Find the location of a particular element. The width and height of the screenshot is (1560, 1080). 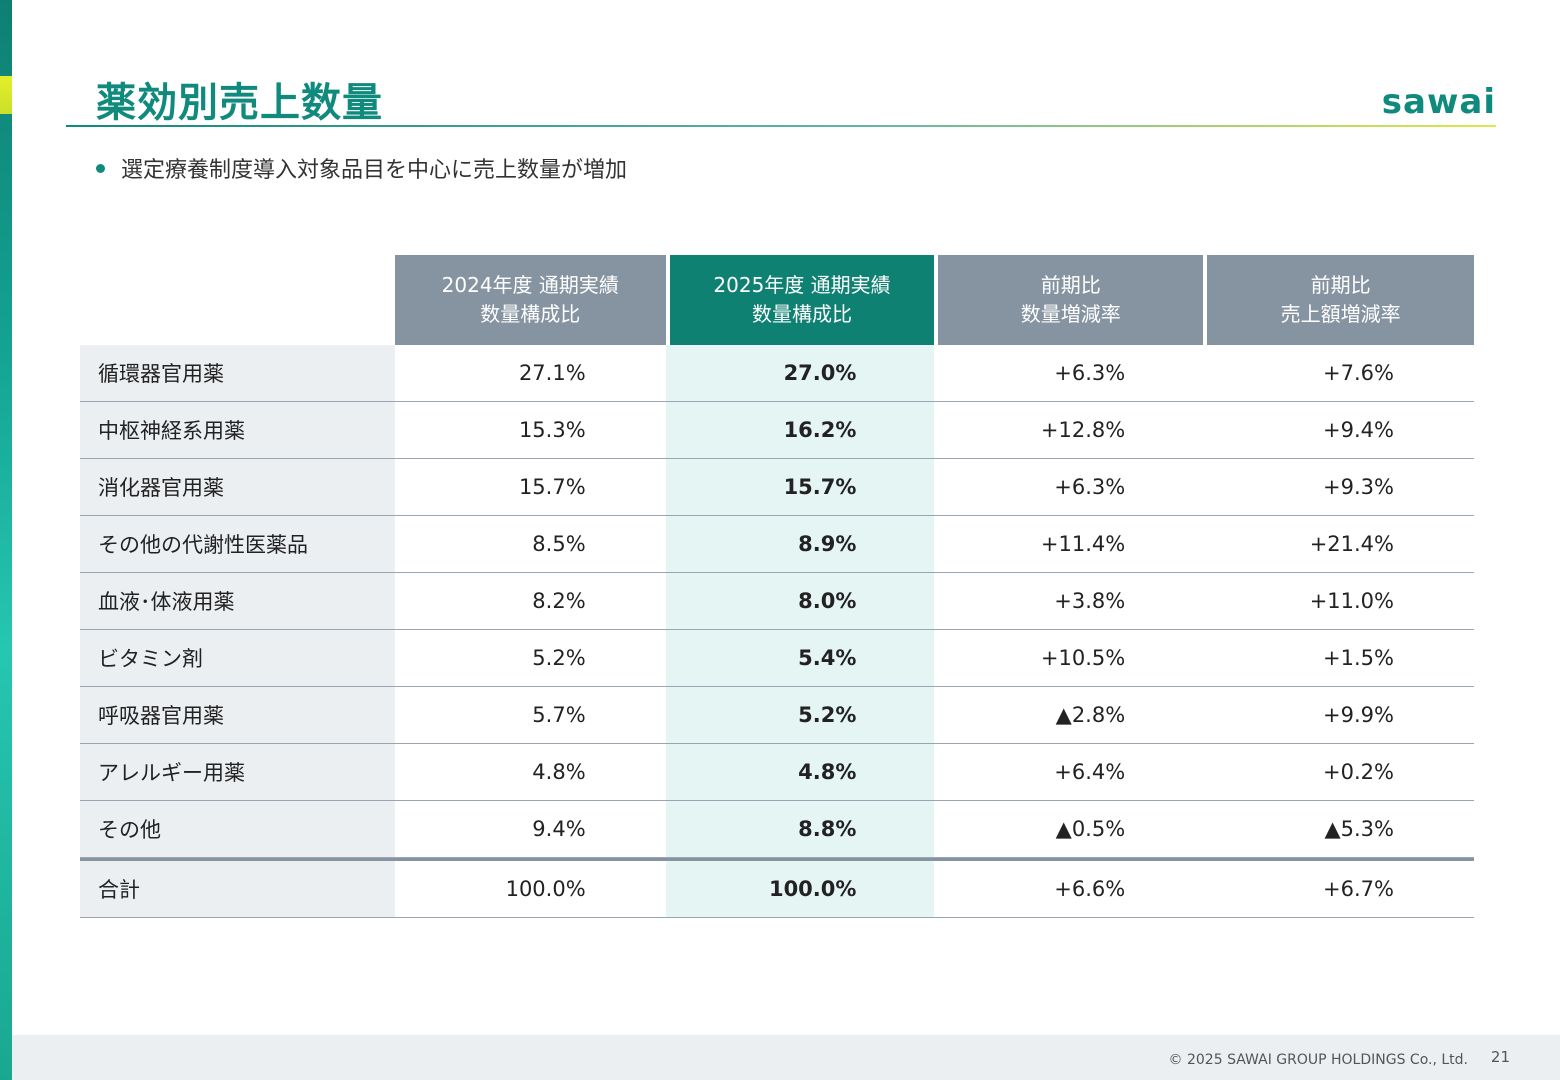

sawai-logo: sawai is located at coordinates (1438, 102).